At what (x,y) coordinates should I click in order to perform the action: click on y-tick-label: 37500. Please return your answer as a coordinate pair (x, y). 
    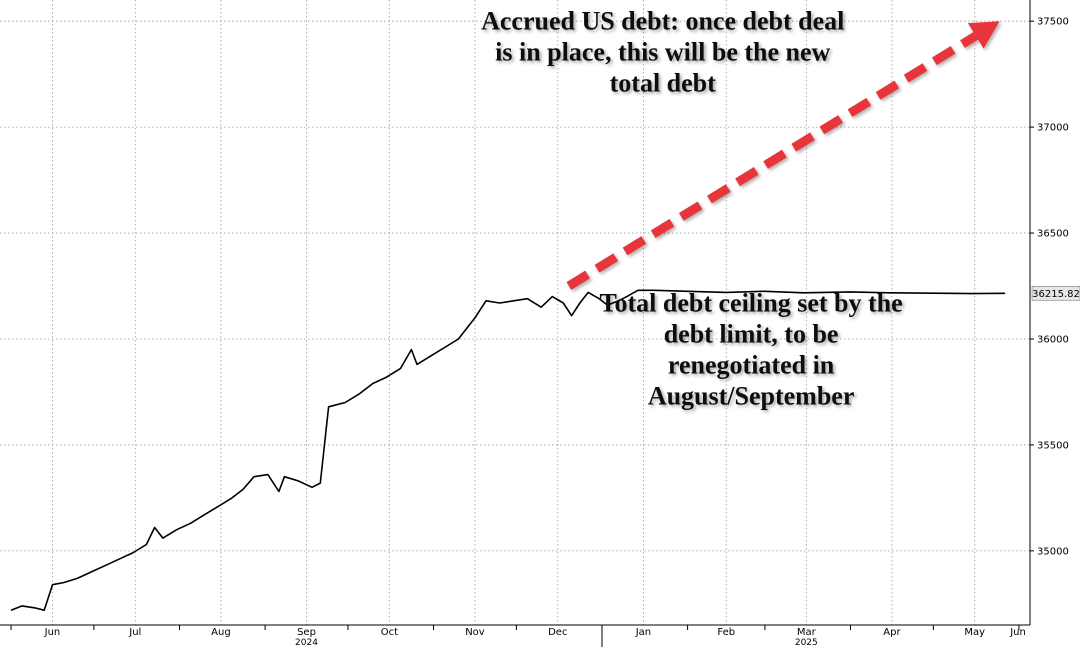
    Looking at the image, I should click on (1053, 22).